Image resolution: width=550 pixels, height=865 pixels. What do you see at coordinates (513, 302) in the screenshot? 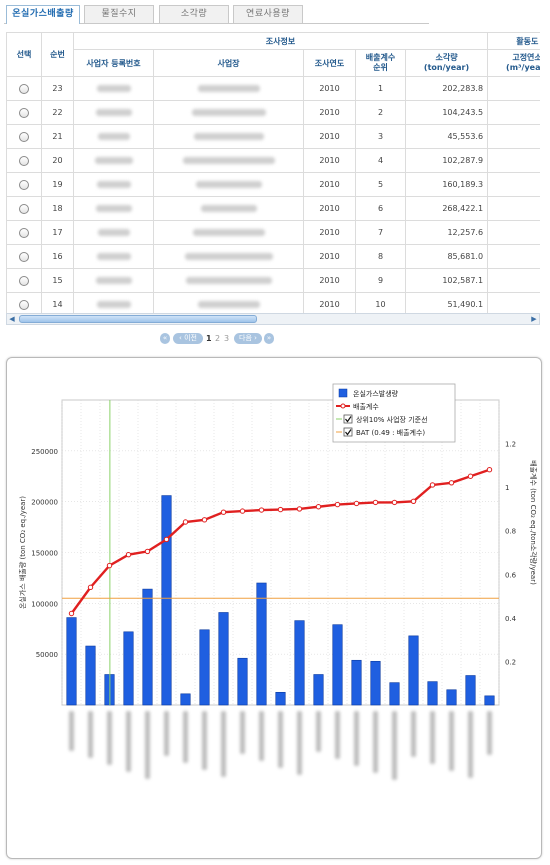
I see `row-fixed-combustion` at bounding box center [513, 302].